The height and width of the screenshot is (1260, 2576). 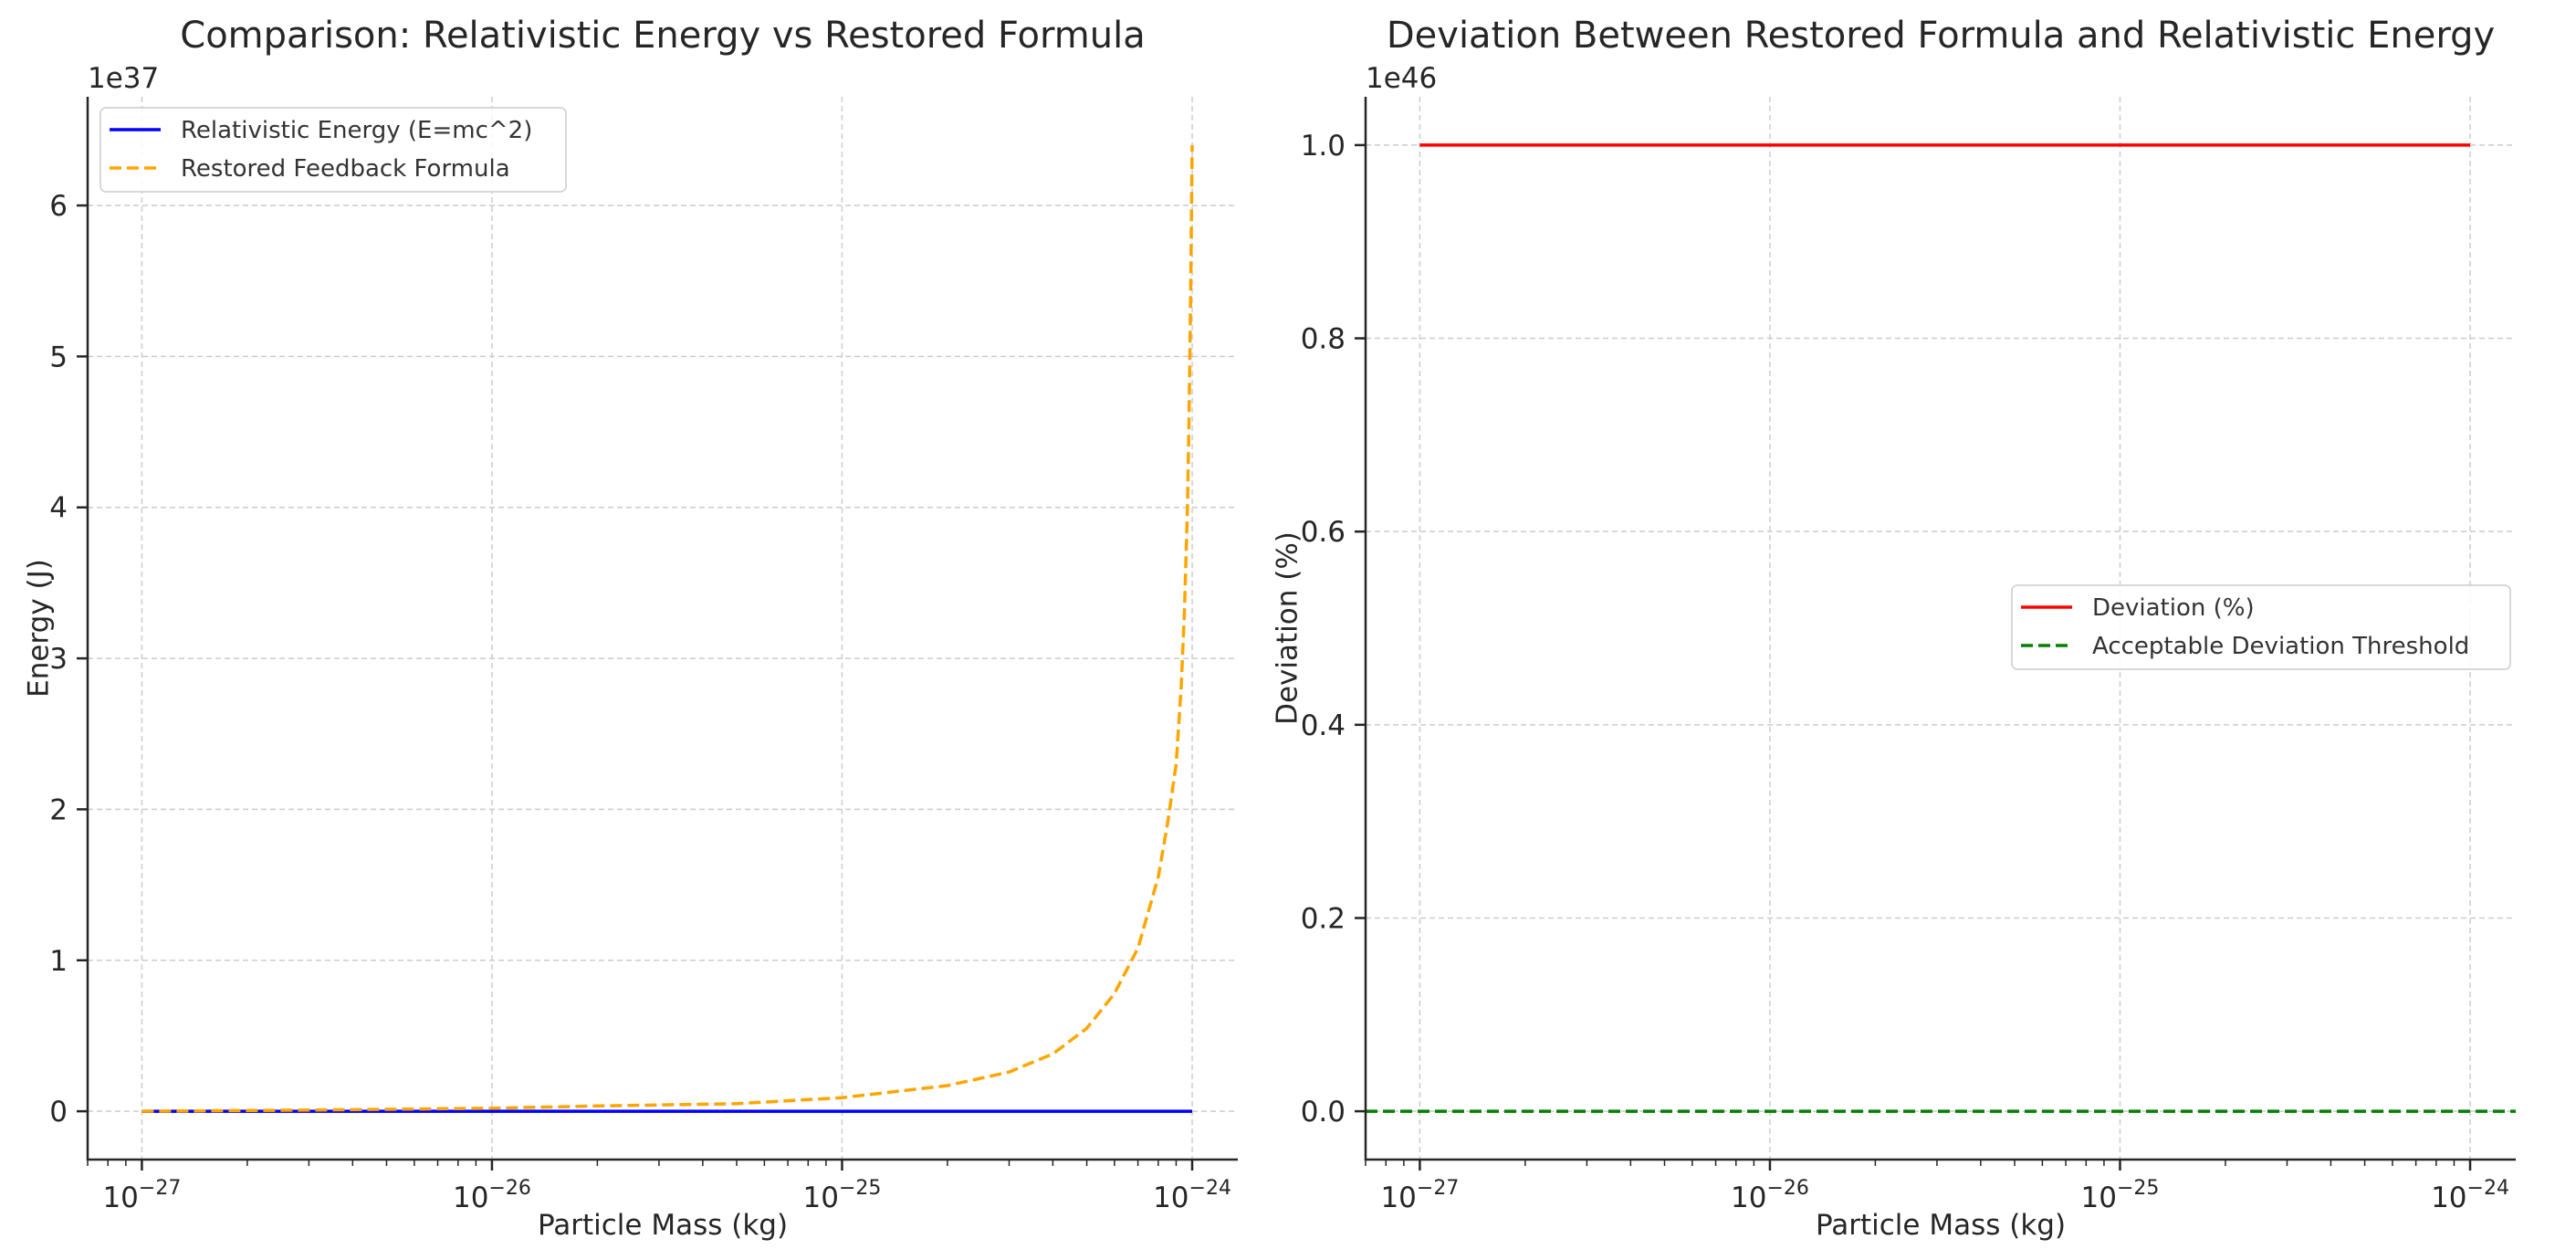 I want to click on y-tick-label: 3, so click(x=58, y=659).